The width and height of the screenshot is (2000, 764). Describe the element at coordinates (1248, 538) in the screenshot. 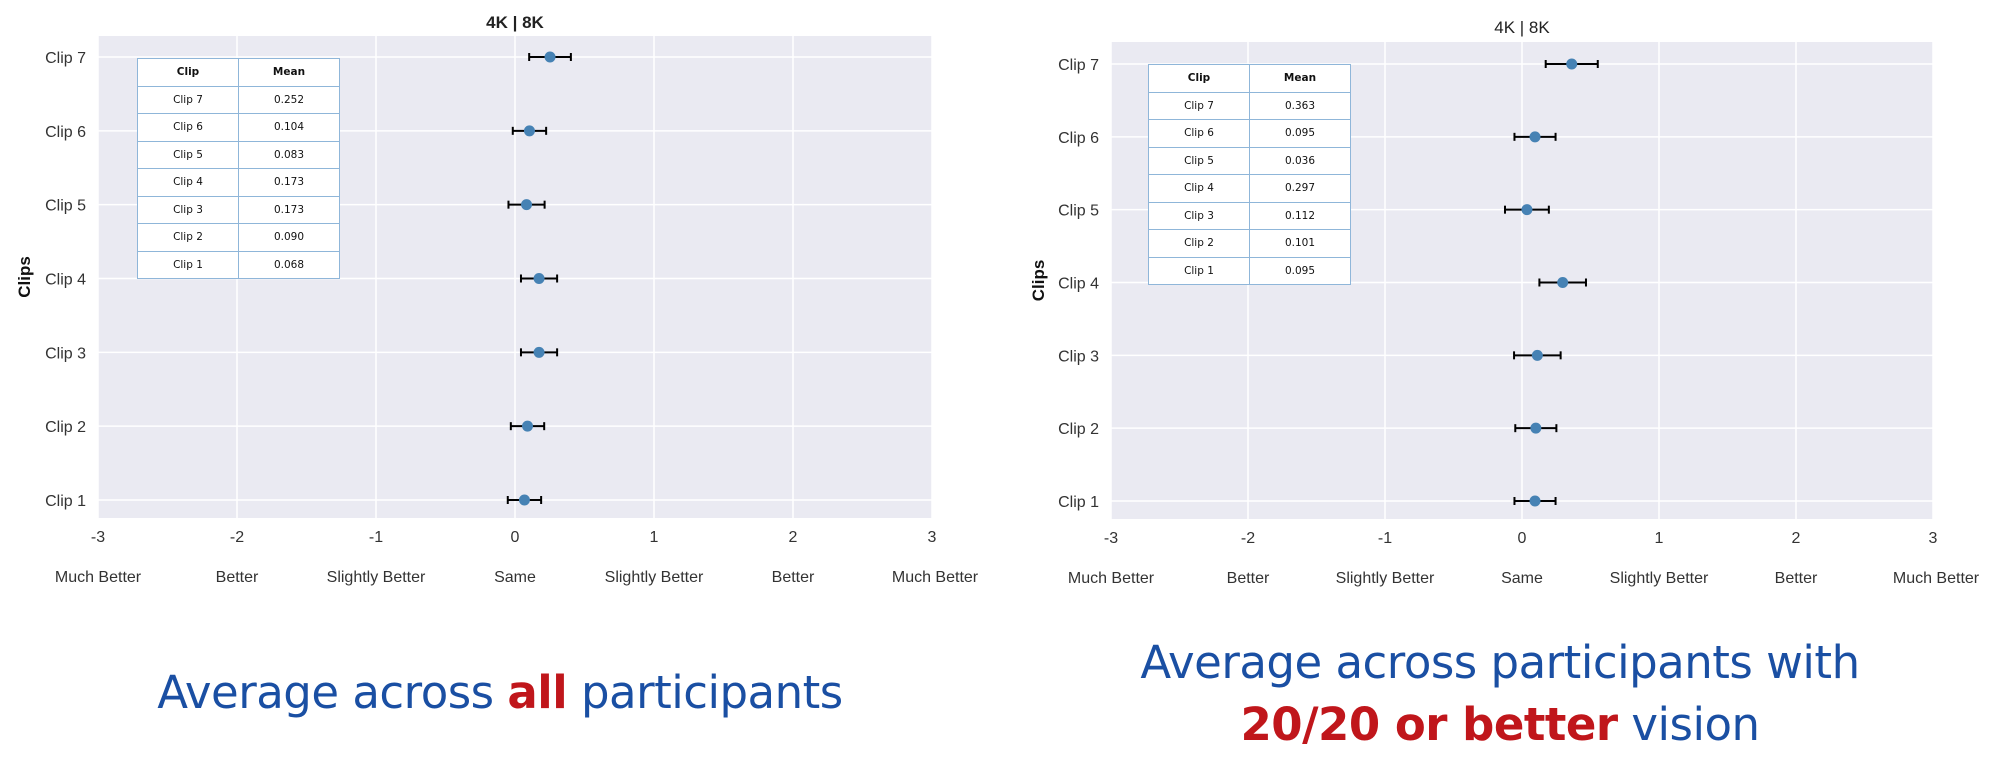

I see `x-tick-label: -2` at that location.